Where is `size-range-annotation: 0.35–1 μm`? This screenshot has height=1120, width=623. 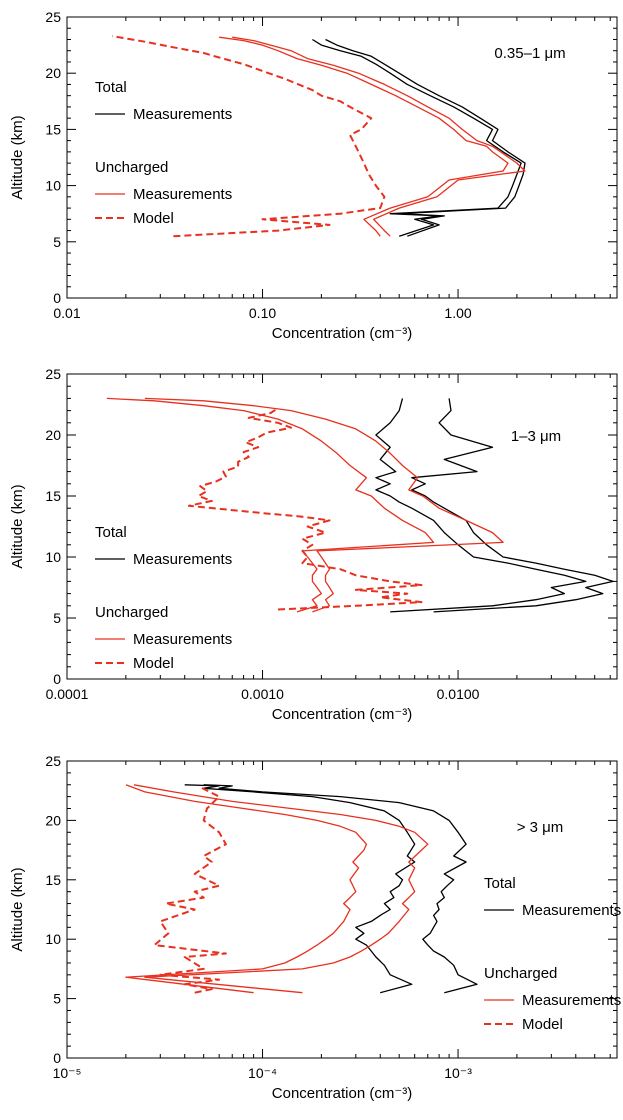
size-range-annotation: 0.35–1 μm is located at coordinates (529, 53).